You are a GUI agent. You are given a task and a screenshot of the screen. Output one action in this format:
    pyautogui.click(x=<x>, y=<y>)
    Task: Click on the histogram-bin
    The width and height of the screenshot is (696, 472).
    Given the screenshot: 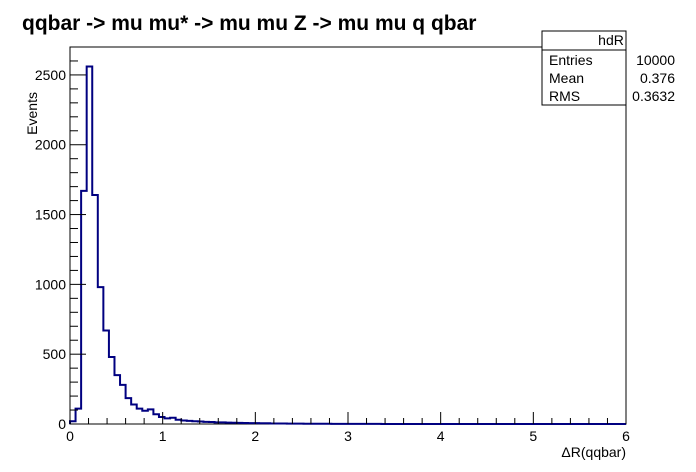 What is the action you would take?
    pyautogui.click(x=145, y=417)
    